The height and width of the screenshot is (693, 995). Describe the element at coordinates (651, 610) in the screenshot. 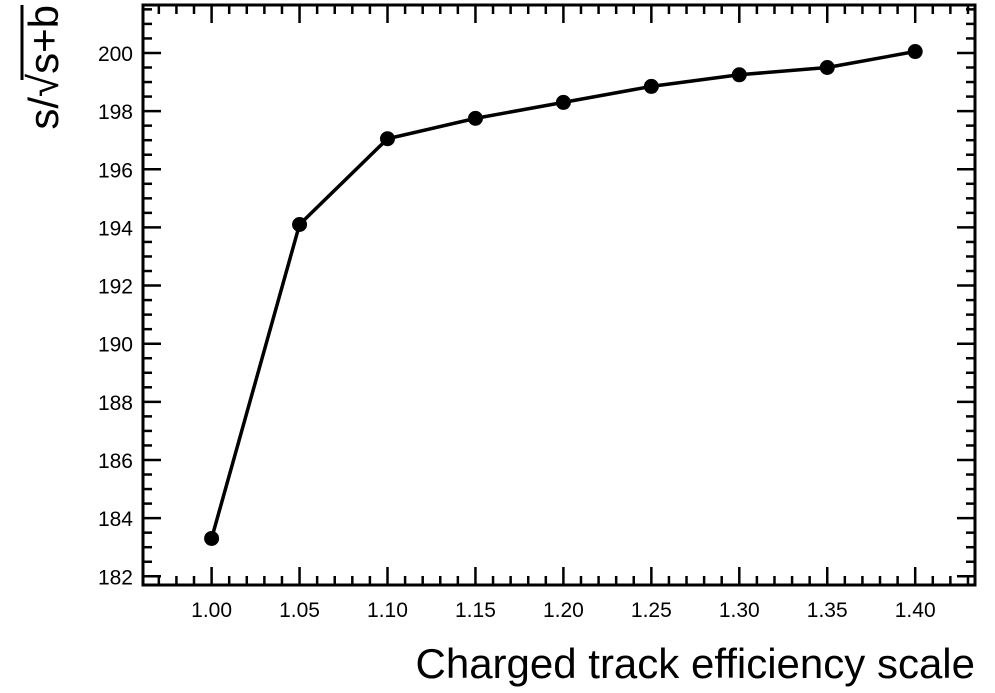

I see `x-tick-label: 1.25` at that location.